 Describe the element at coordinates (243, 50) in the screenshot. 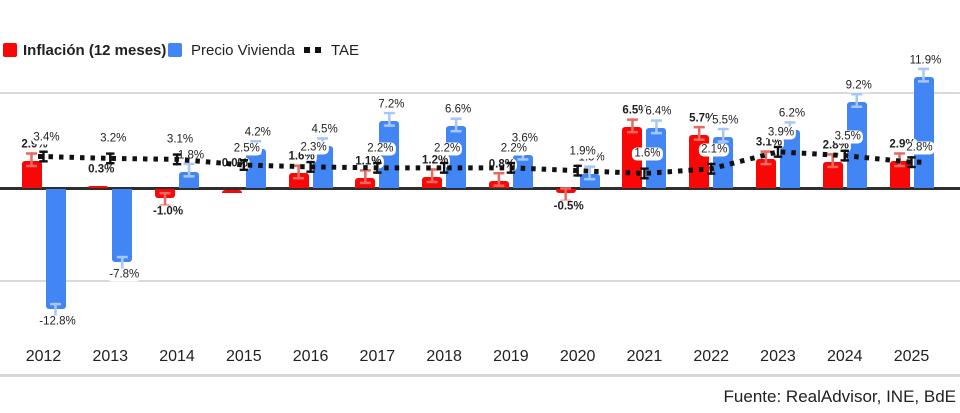

I see `legend-label-vivienda: Precio Vivienda` at that location.